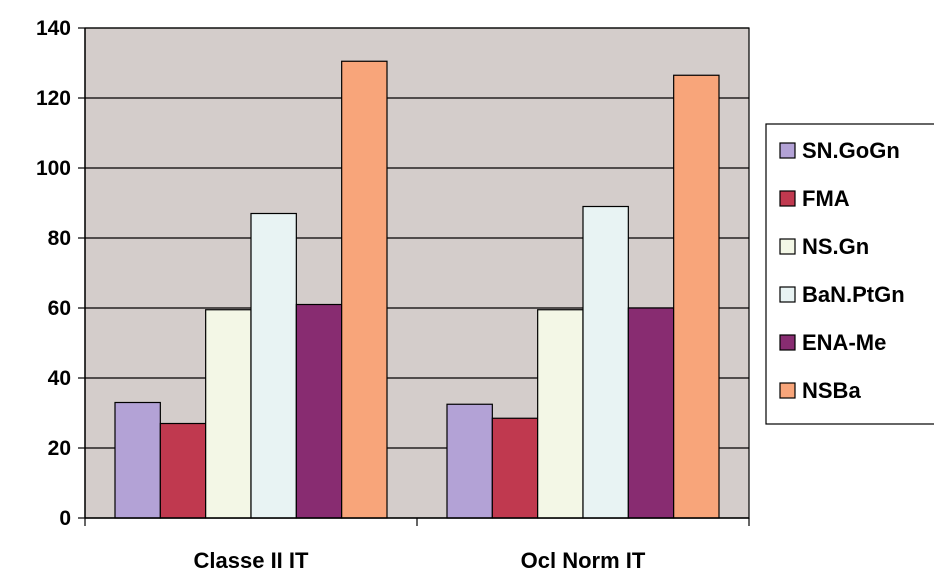 This screenshot has width=934, height=579. Describe the element at coordinates (831, 390) in the screenshot. I see `legend-label: NSBa` at that location.